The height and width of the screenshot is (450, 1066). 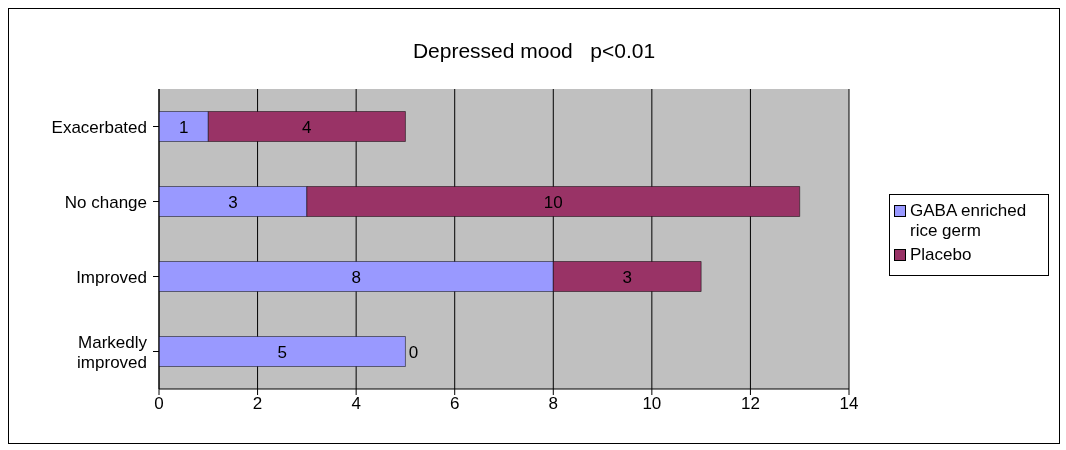 What do you see at coordinates (534, 51) in the screenshot?
I see `chart-title: Depressed mood p<0.01` at bounding box center [534, 51].